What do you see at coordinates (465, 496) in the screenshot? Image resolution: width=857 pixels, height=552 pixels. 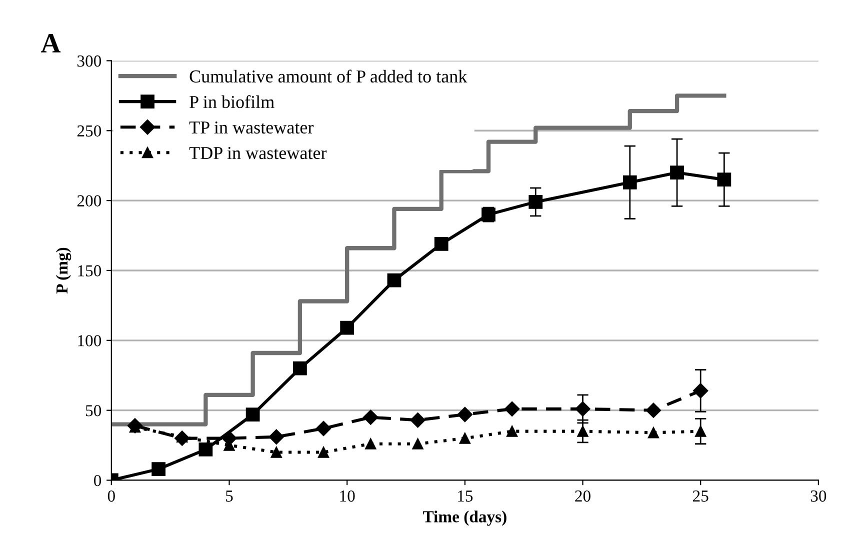 I see `x-tick-label: 15` at bounding box center [465, 496].